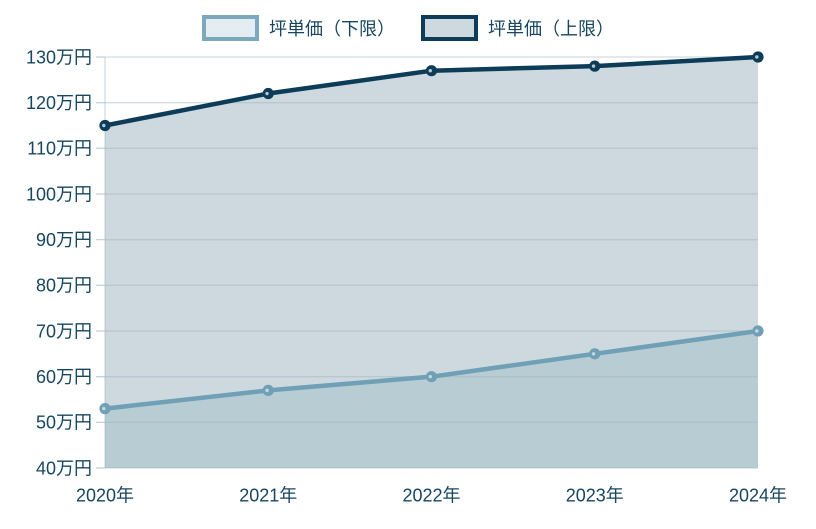  What do you see at coordinates (59, 194) in the screenshot?
I see `y-axis-label: 100万円` at bounding box center [59, 194].